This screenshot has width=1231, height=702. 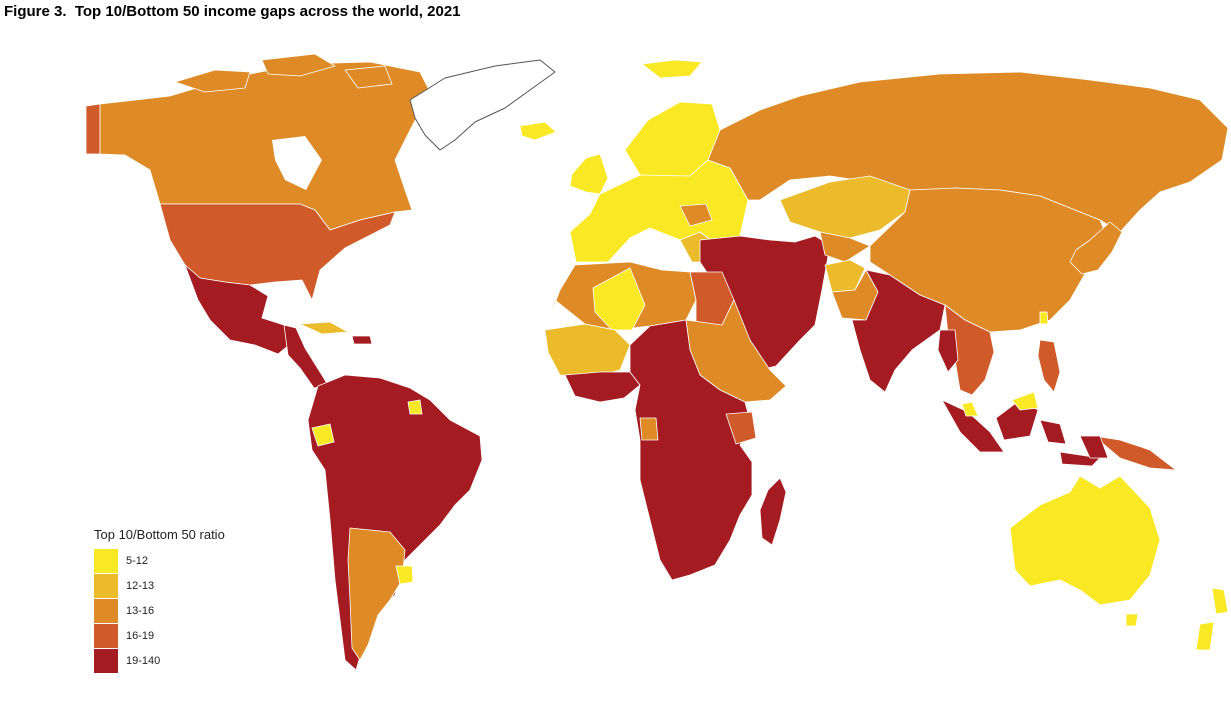 I want to click on legend-label: 16-19, so click(x=140, y=635).